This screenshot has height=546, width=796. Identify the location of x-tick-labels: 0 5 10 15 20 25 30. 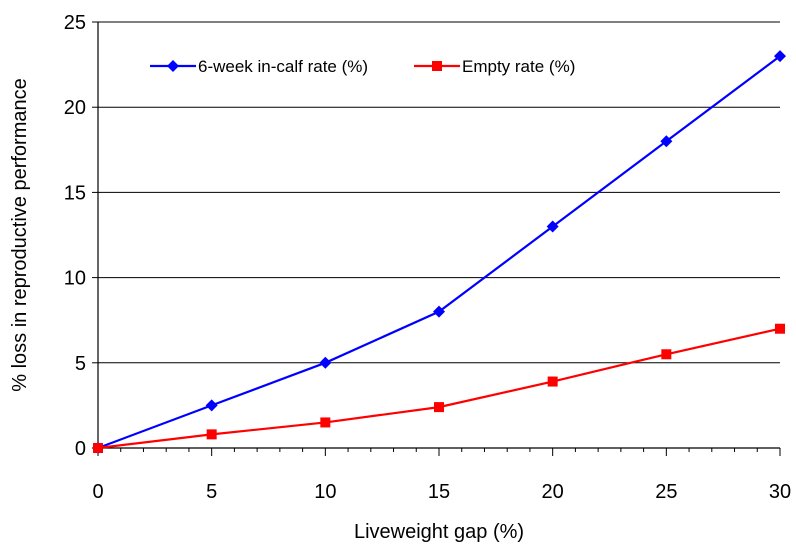
(441, 492).